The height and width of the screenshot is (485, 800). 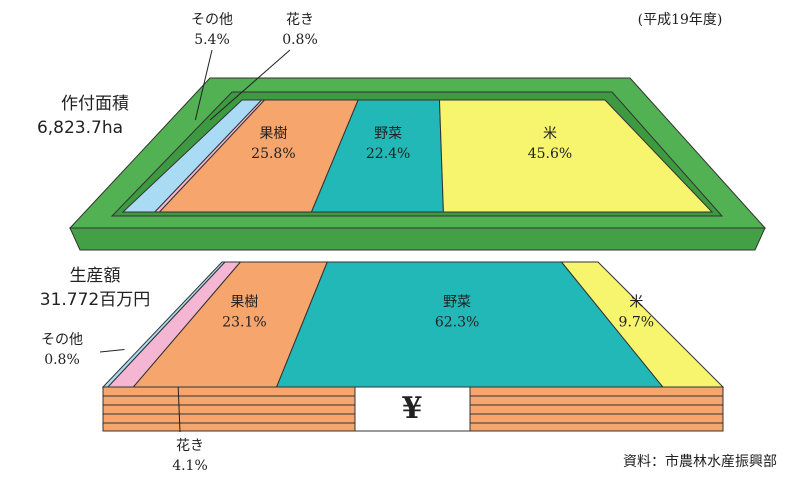 What do you see at coordinates (700, 461) in the screenshot?
I see `source: 資料：市農林水産振興部` at bounding box center [700, 461].